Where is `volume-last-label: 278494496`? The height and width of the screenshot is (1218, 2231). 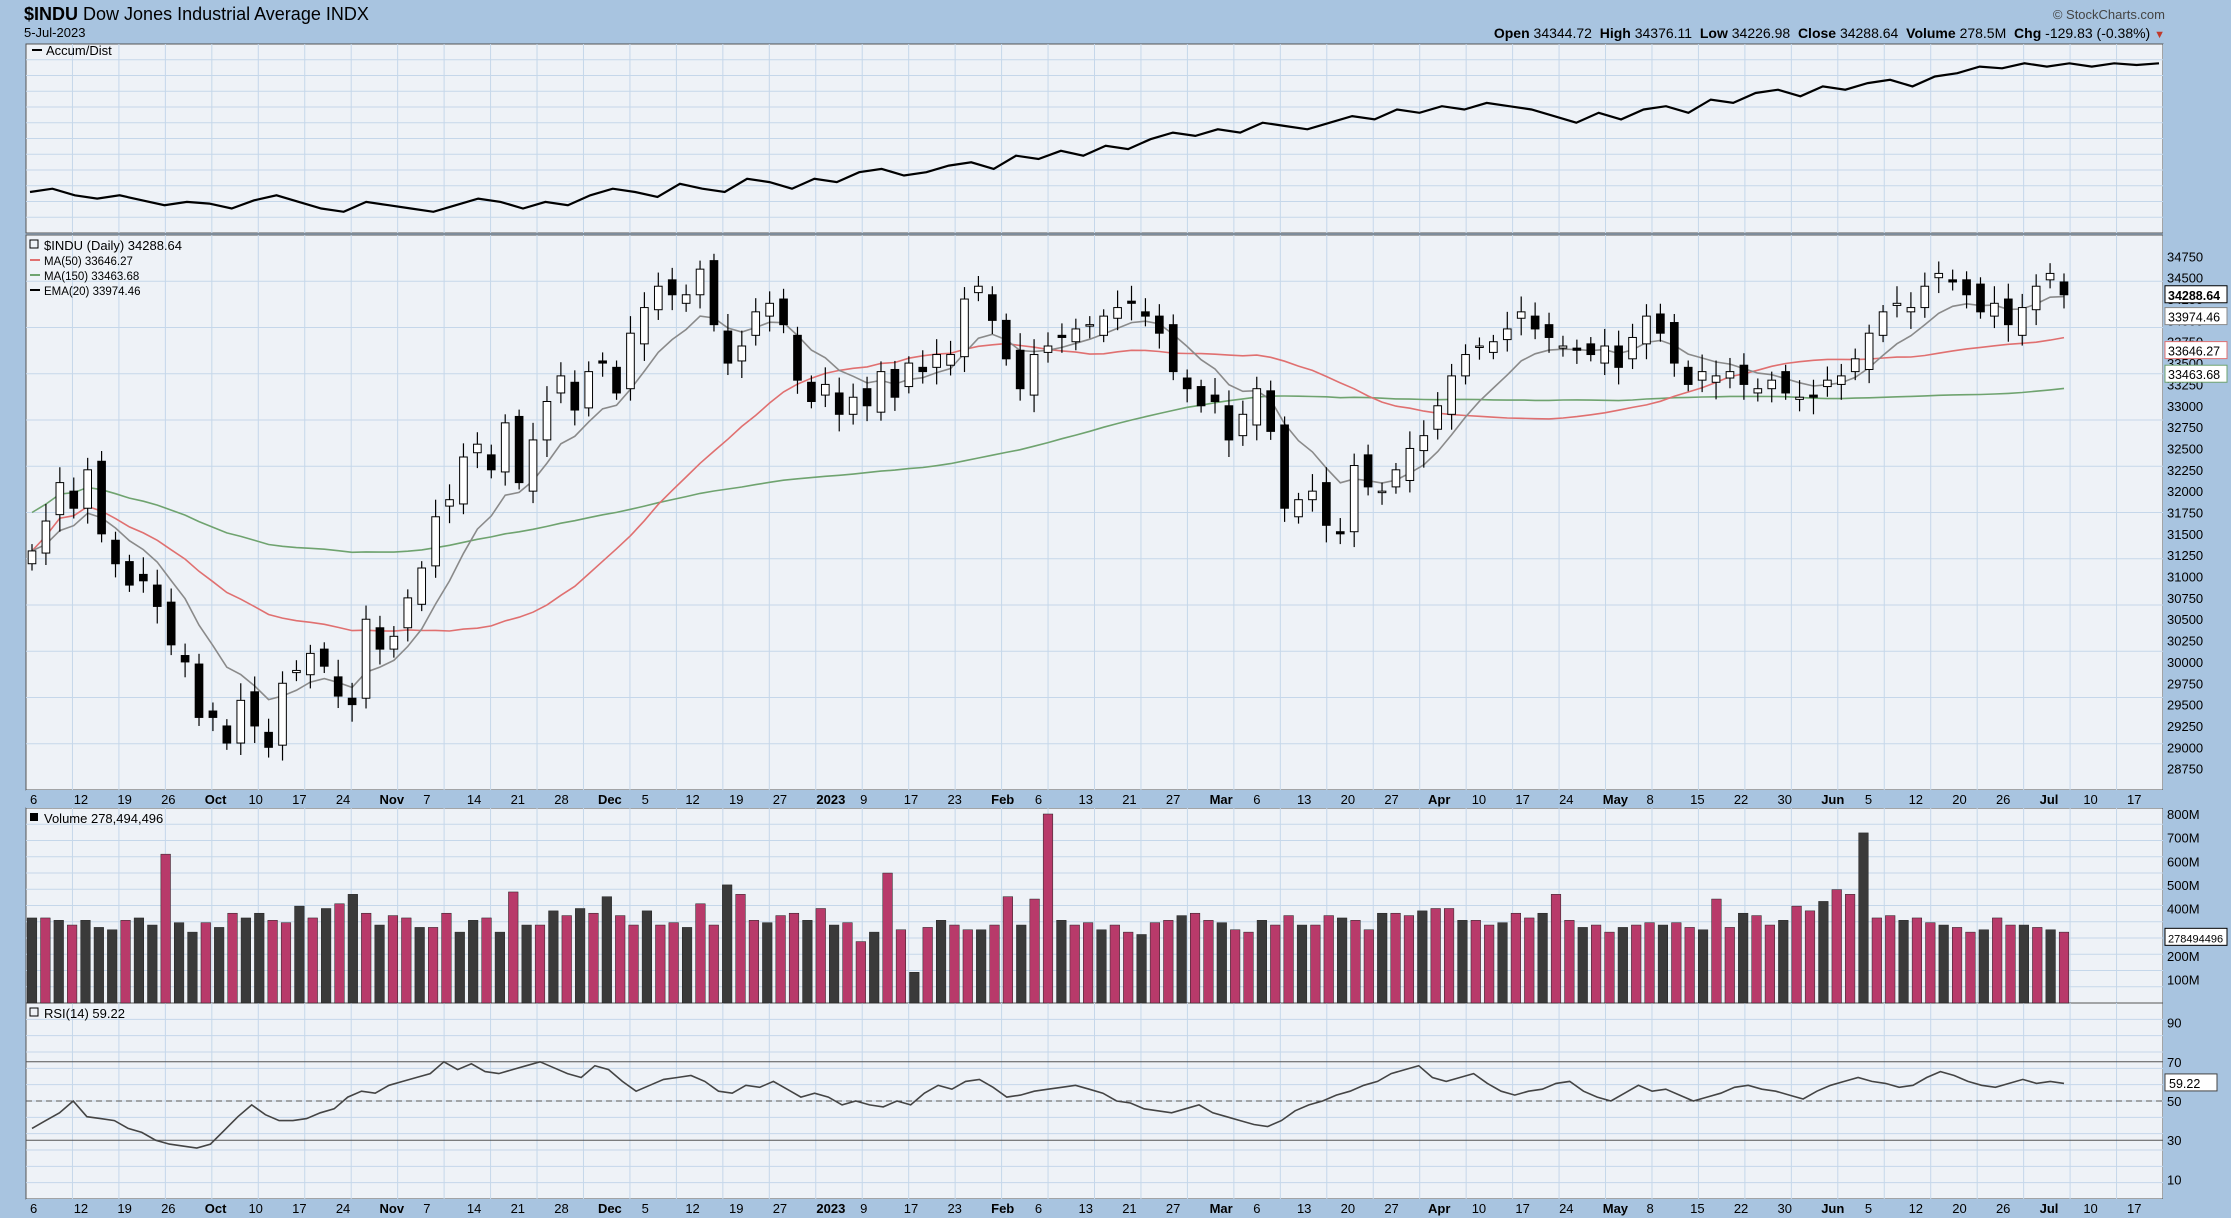 volume-last-label: 278494496 is located at coordinates (2195, 939).